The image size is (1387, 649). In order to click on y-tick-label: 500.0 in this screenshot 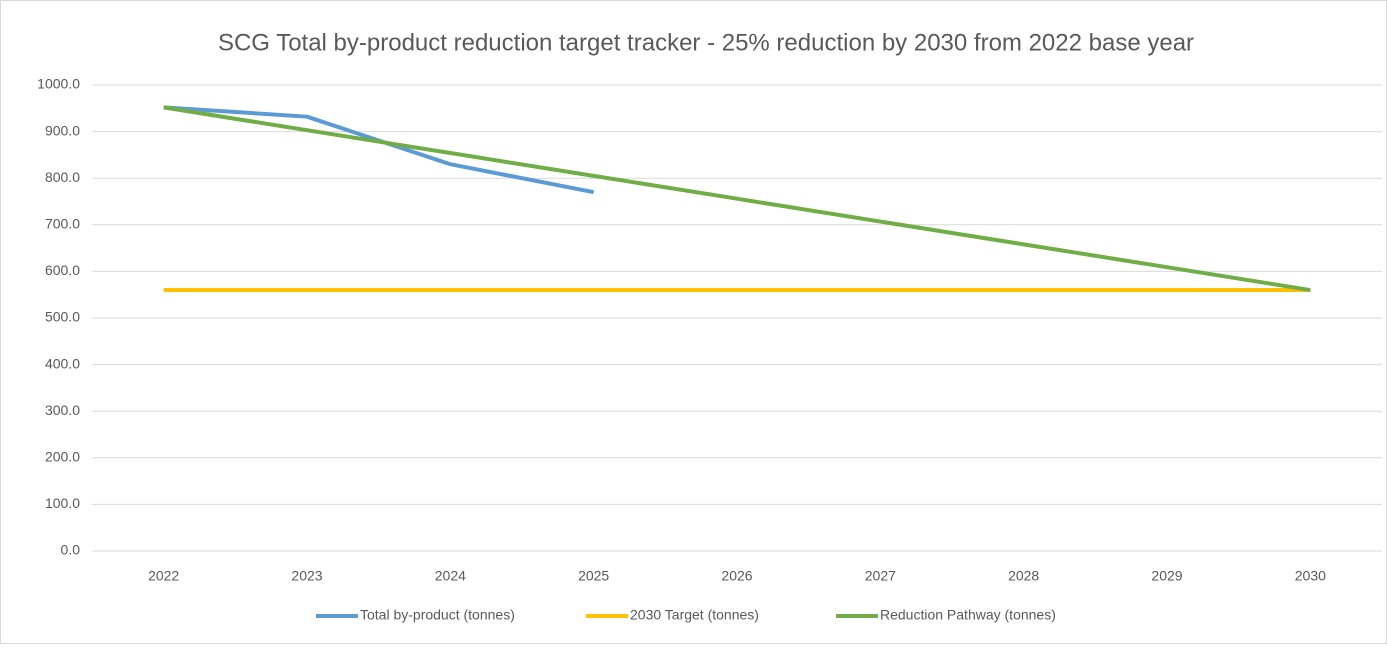, I will do `click(62, 317)`.